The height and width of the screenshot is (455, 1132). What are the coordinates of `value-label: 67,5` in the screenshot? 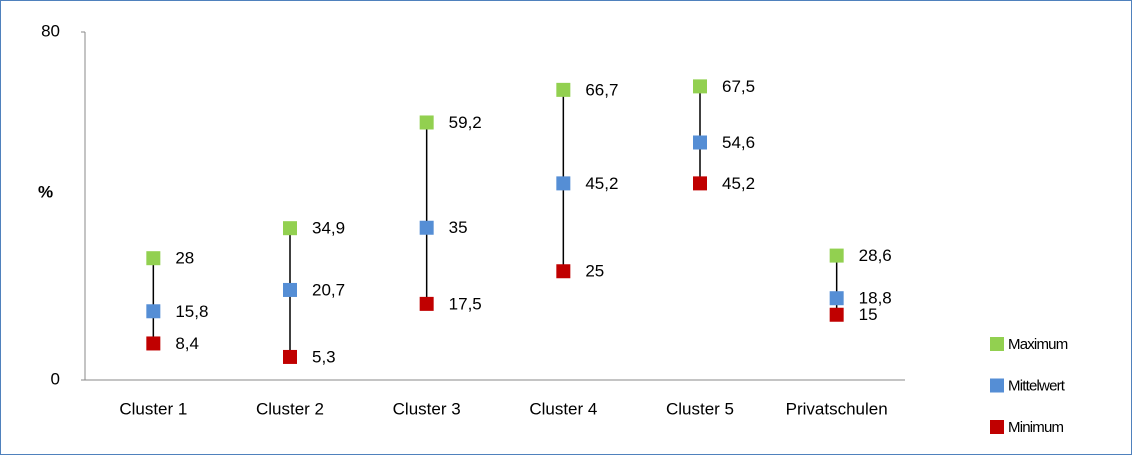 It's located at (738, 86).